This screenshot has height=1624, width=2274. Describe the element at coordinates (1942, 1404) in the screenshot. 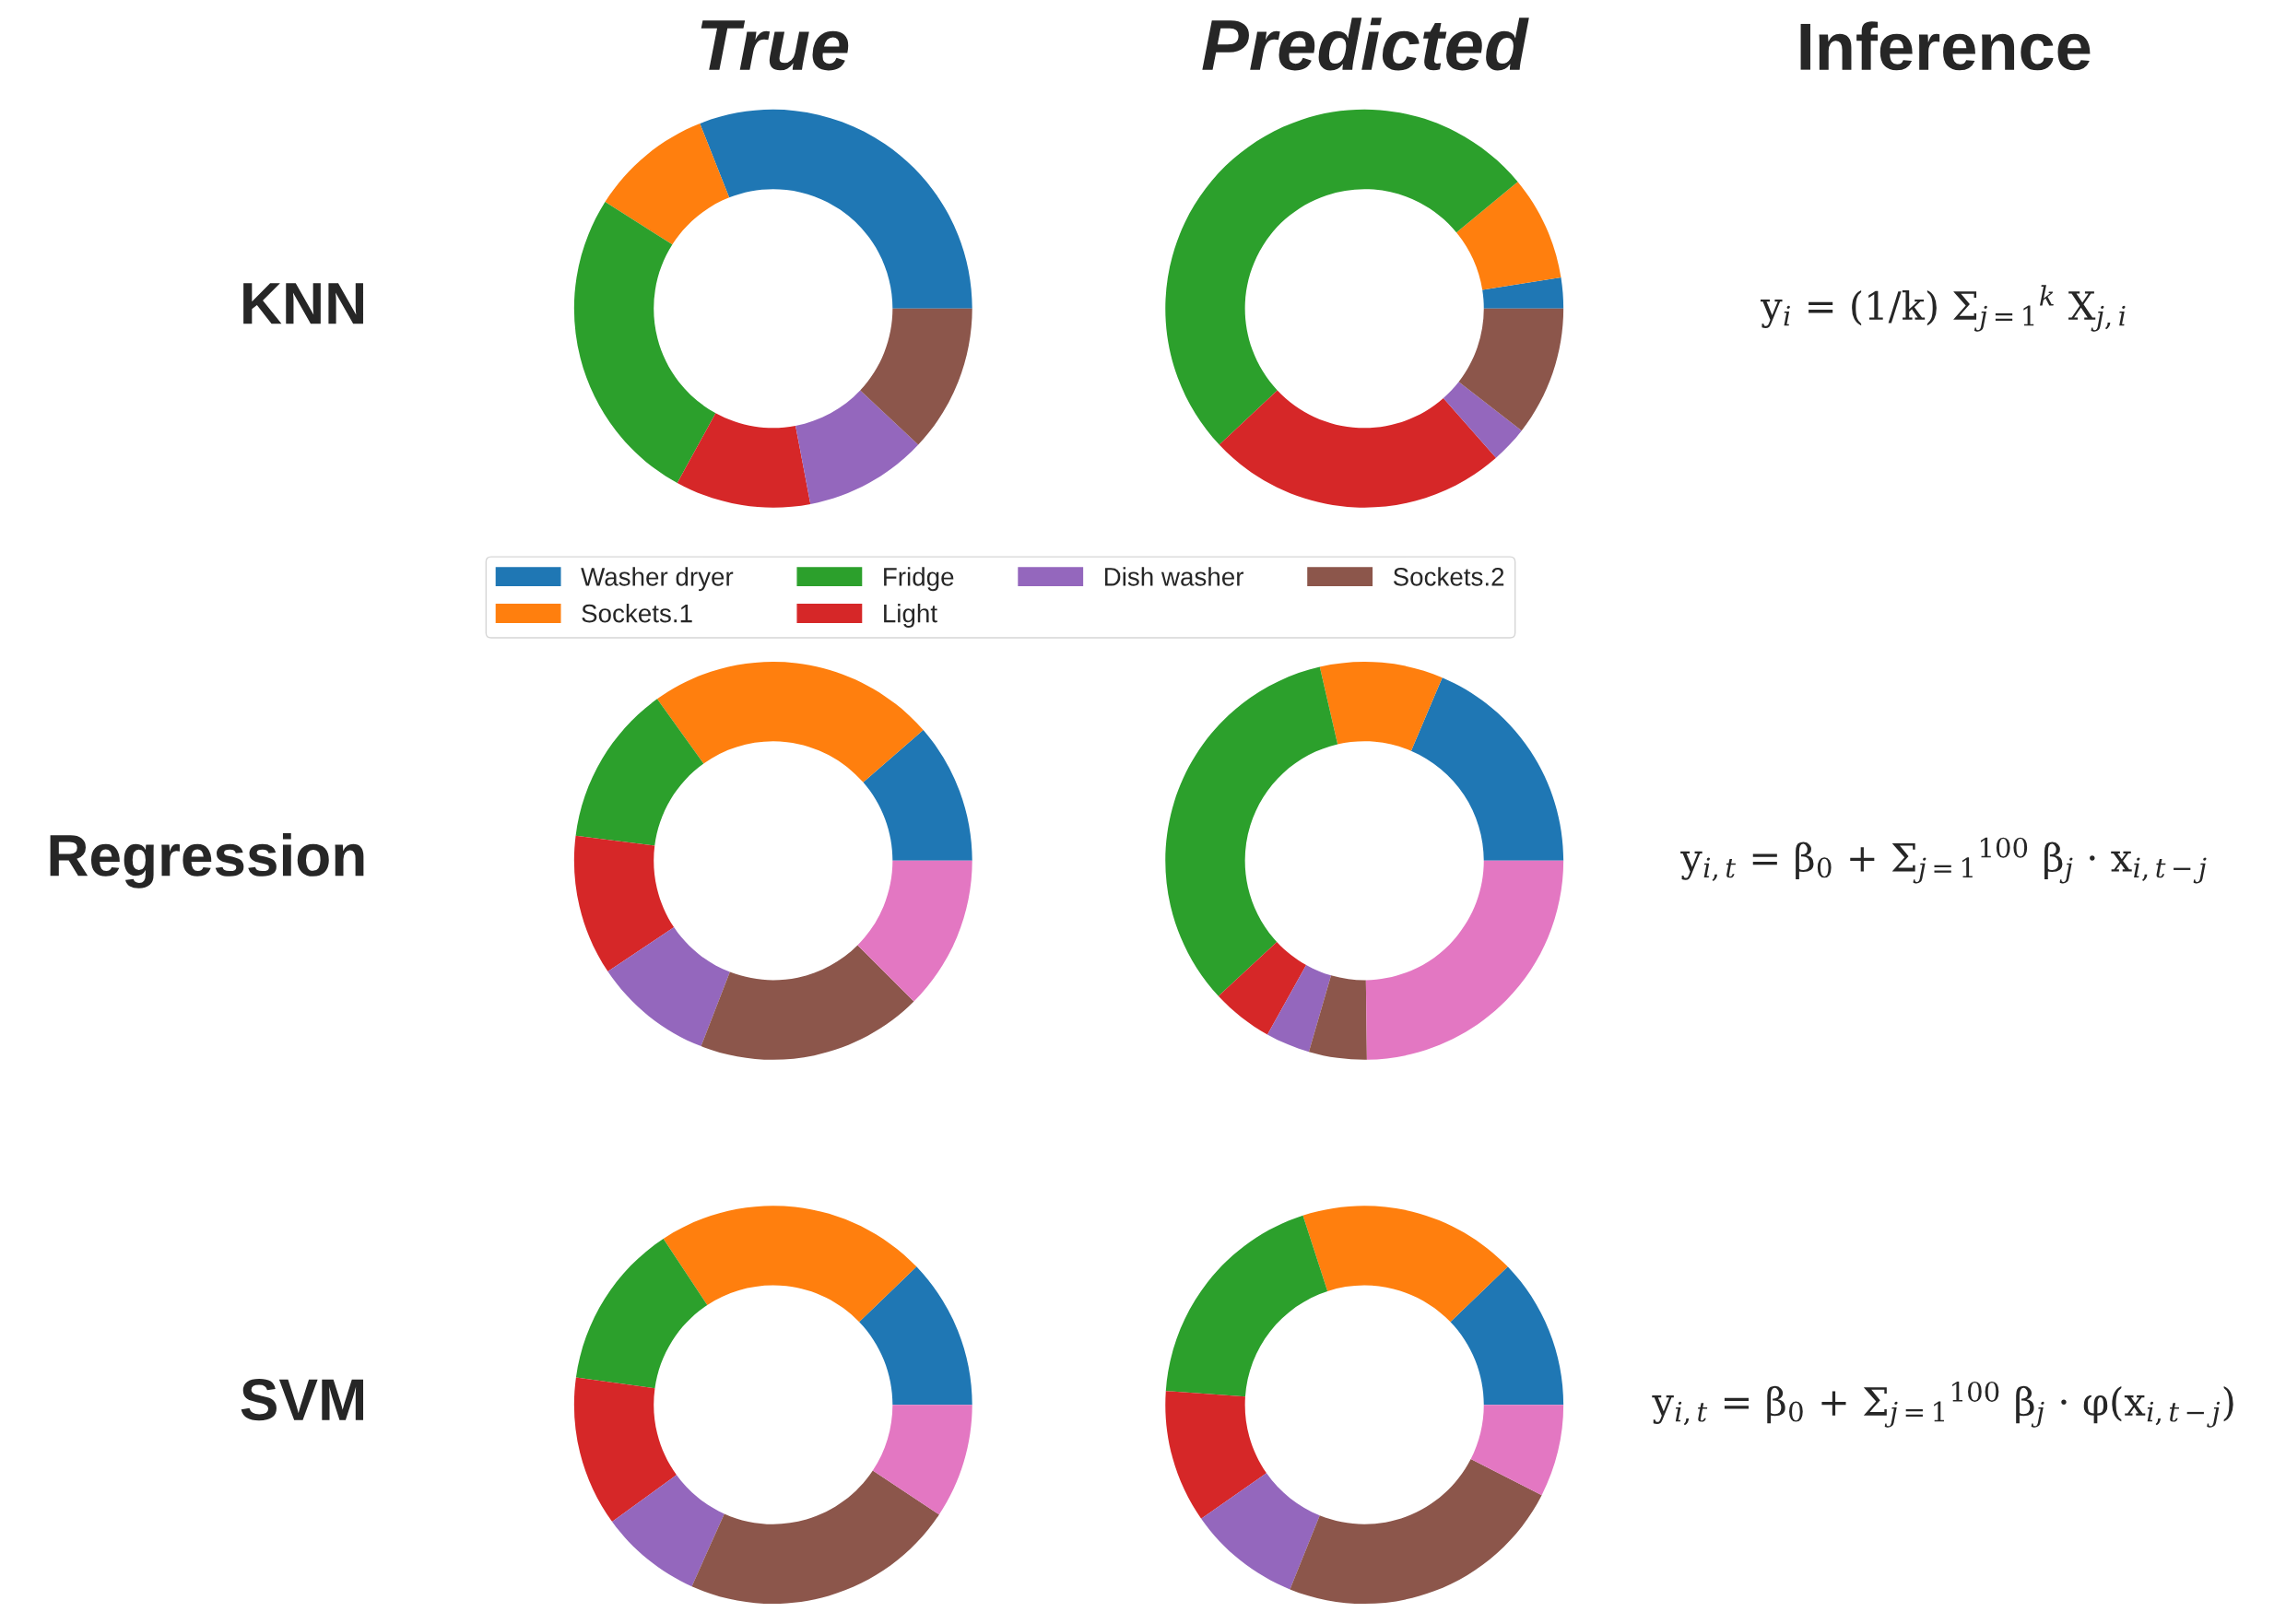

I see `text: y$_{i,t}$ = β$_{0}$ + Σ$_{j=1}$$^{100}$ β$_{j}$ · φ(x$_{i,t−j}$)` at that location.